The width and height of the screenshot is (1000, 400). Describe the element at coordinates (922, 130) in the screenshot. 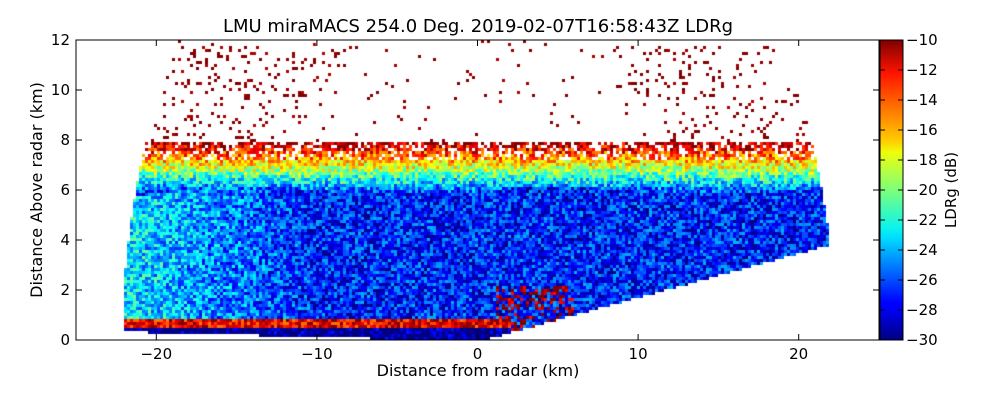

I see `colorbar-tick-label: −16` at that location.